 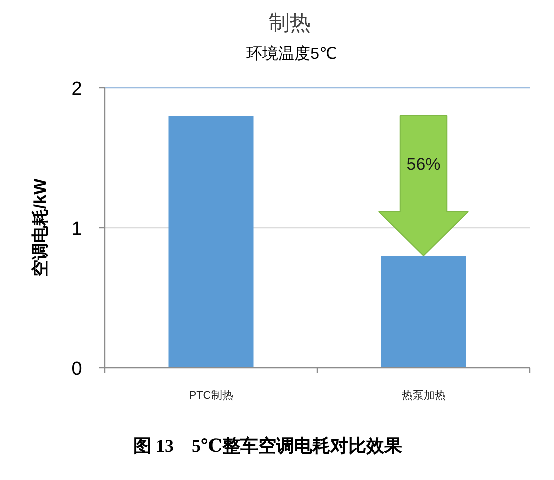 I want to click on ytick: 1, so click(x=77, y=229).